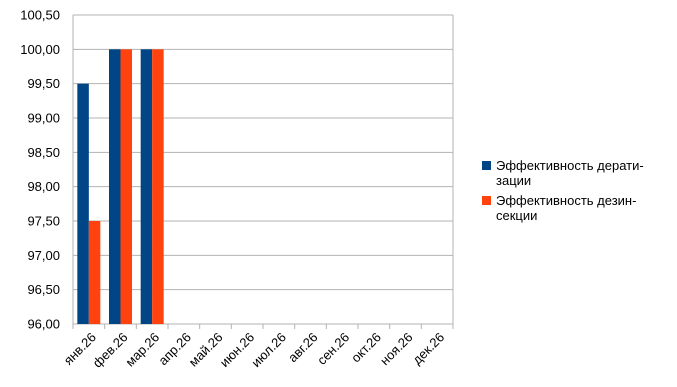 The image size is (677, 387). I want to click on bars, so click(120, 187).